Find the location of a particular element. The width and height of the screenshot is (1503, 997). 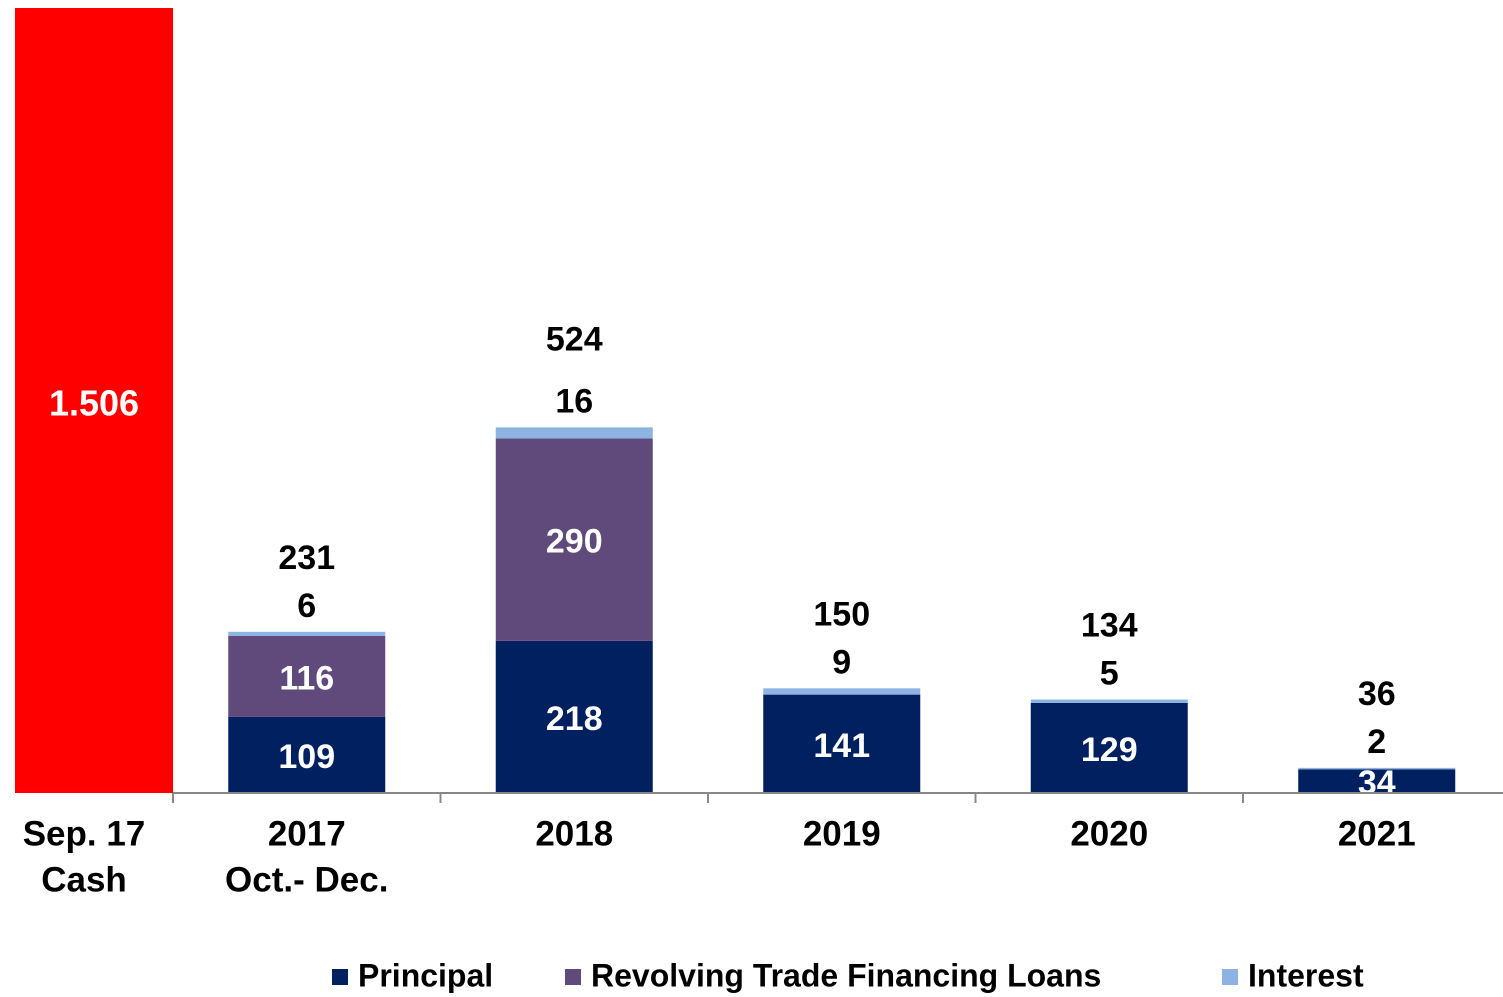

x-tick-label: 2020 is located at coordinates (1109, 833).